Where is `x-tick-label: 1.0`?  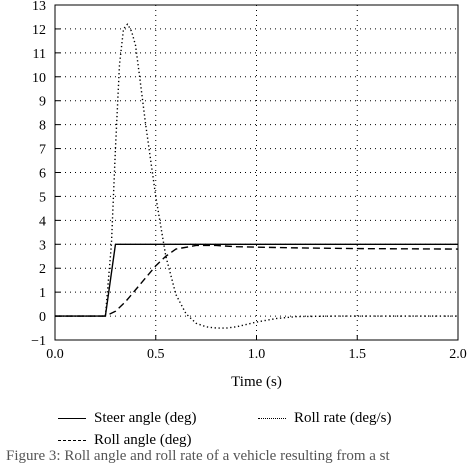
x-tick-label: 1.0 is located at coordinates (257, 354).